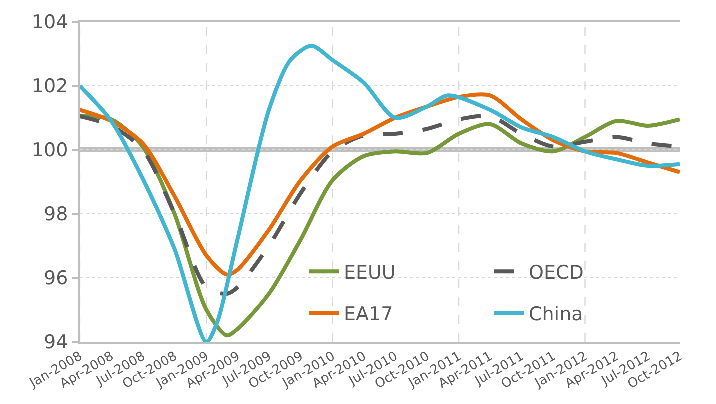  What do you see at coordinates (50, 87) in the screenshot?
I see `y-tick-label: 102` at bounding box center [50, 87].